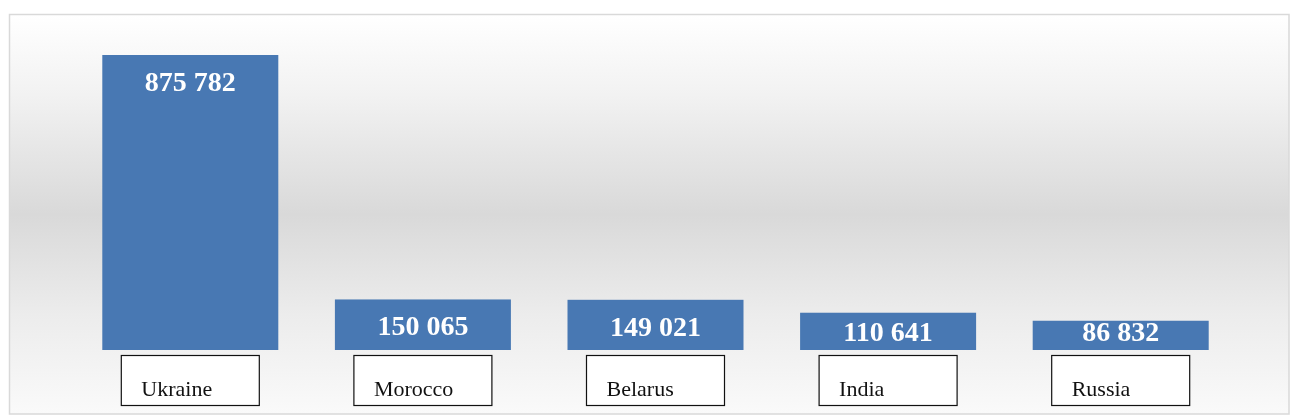 The width and height of the screenshot is (1290, 415). I want to click on x-tick-label: India, so click(862, 388).